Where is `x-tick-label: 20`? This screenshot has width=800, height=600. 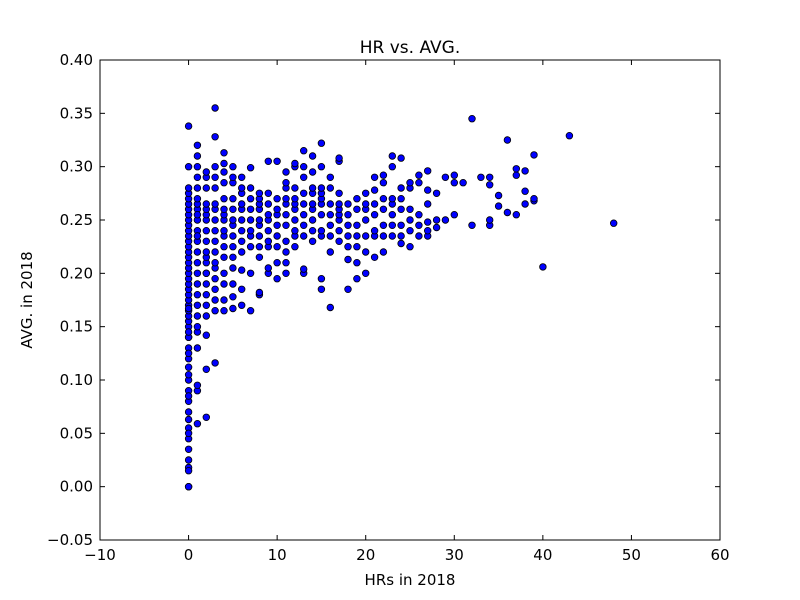
x-tick-label: 20 is located at coordinates (365, 555).